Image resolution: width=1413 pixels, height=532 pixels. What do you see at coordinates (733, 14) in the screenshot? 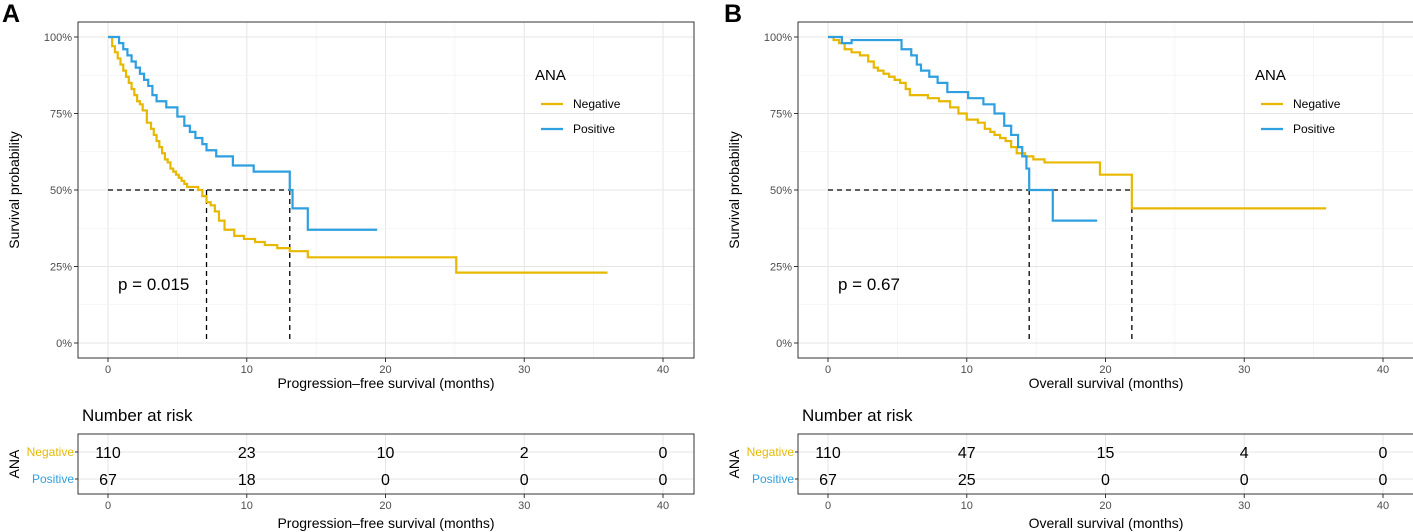
I see `panel-letter: B` at bounding box center [733, 14].